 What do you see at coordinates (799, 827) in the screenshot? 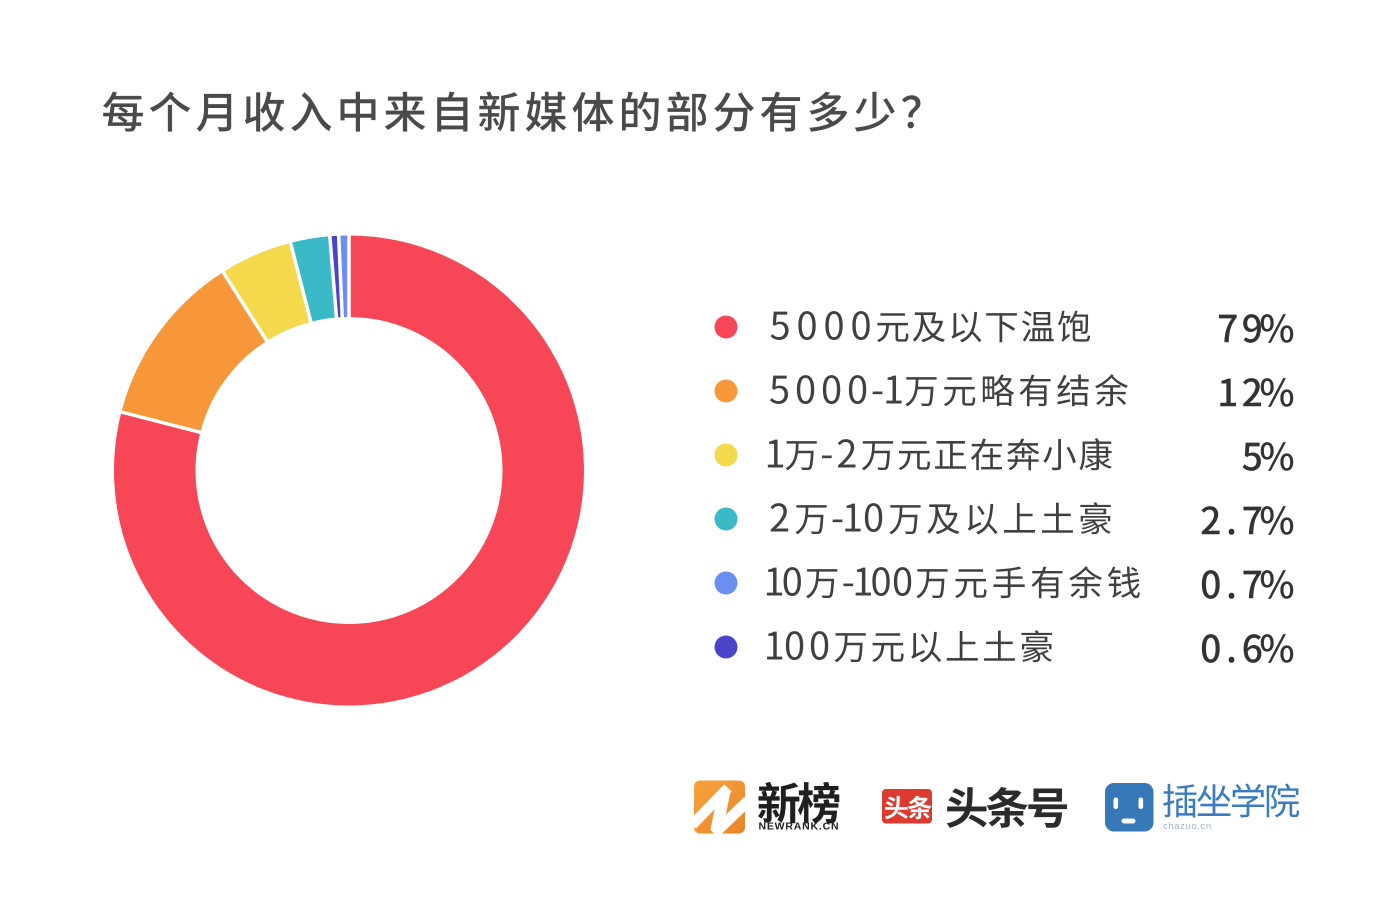
I see `svg-text: NEWRANK.CN` at bounding box center [799, 827].